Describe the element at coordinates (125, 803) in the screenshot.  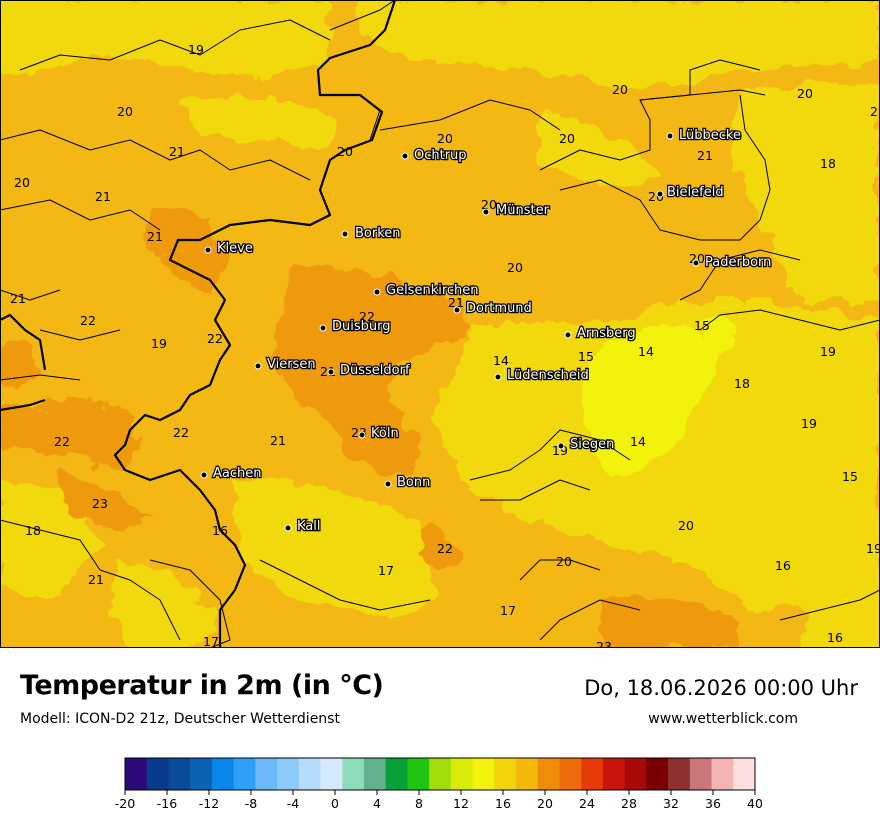
I see `legend-tick-label: -20` at that location.